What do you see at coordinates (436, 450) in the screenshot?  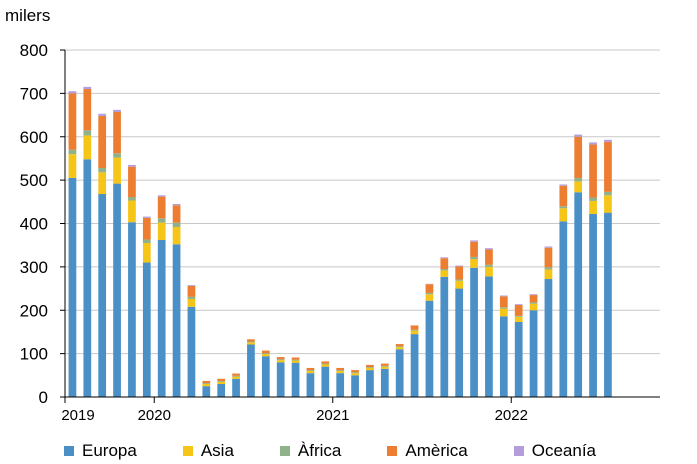 I see `legend-label-america: Amèrica` at bounding box center [436, 450].